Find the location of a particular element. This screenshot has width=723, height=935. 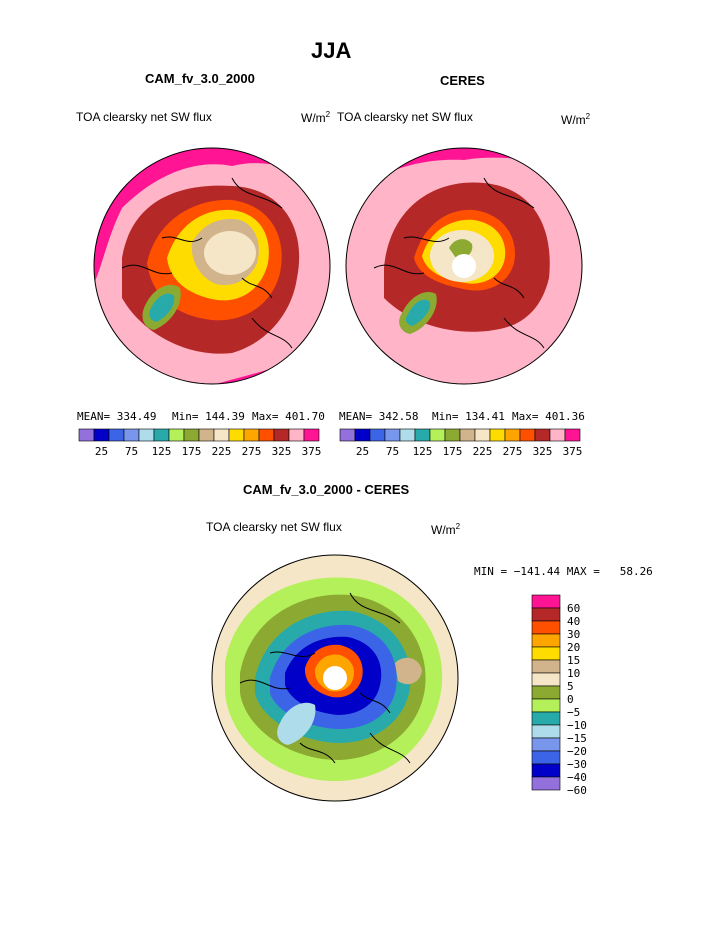

panel3-coastlines is located at coordinates (325, 678).